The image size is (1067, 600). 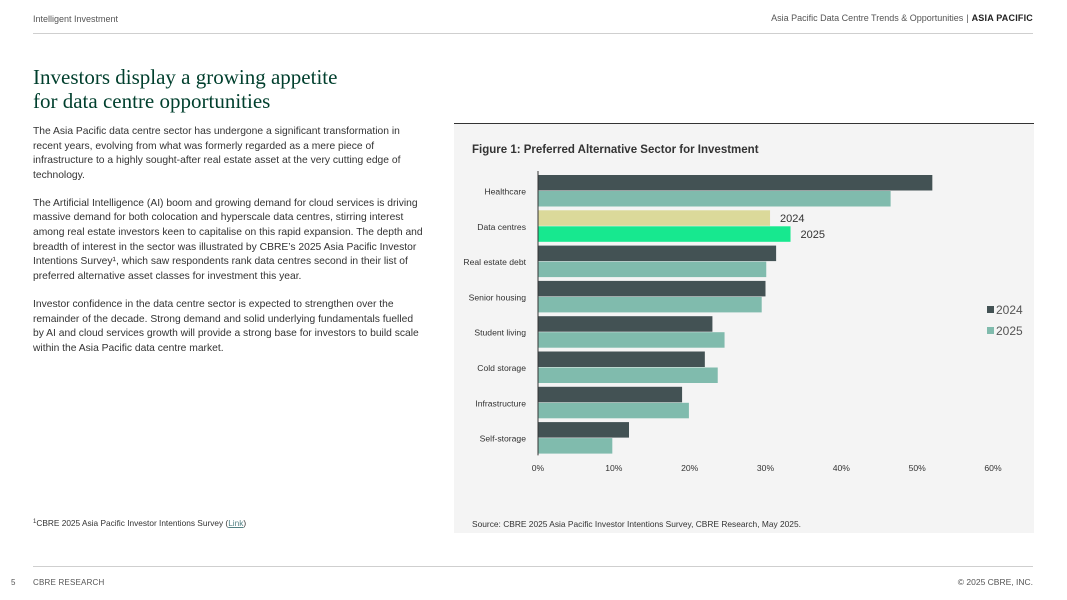 I want to click on x-tick-label: 20%, so click(x=690, y=468).